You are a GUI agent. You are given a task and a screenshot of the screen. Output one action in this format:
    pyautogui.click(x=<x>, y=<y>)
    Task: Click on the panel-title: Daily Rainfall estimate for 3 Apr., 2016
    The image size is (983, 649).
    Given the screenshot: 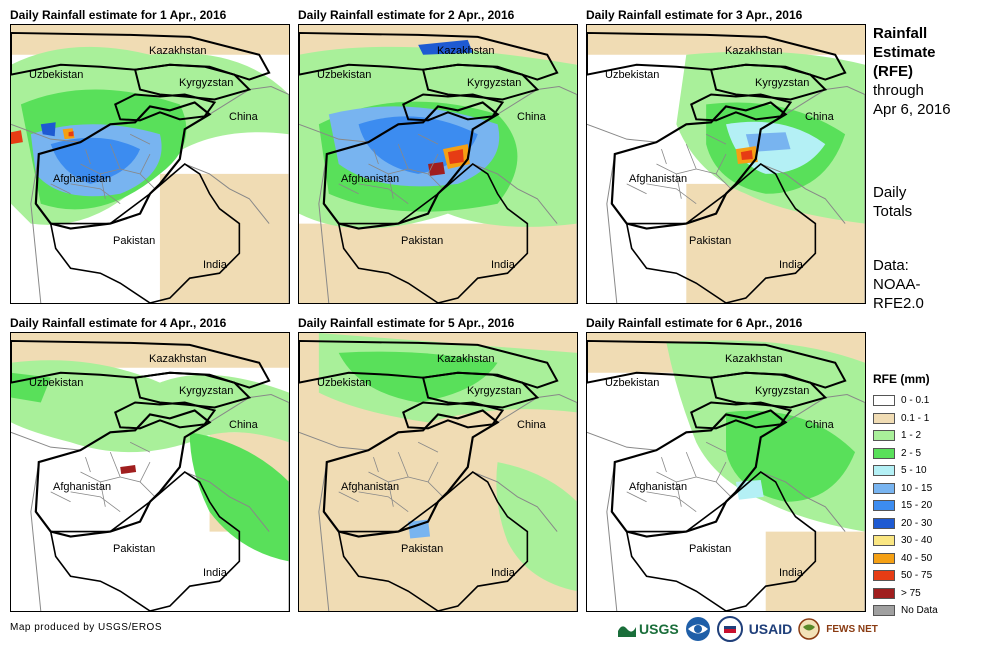 What is the action you would take?
    pyautogui.click(x=694, y=15)
    